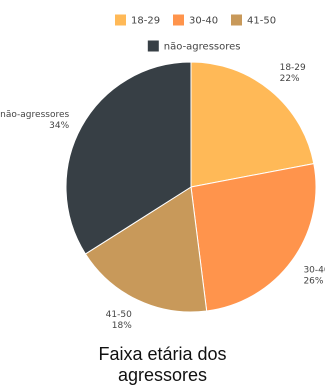 This screenshot has width=325, height=387. I want to click on legend-item-41-50: 41-50, so click(253, 20).